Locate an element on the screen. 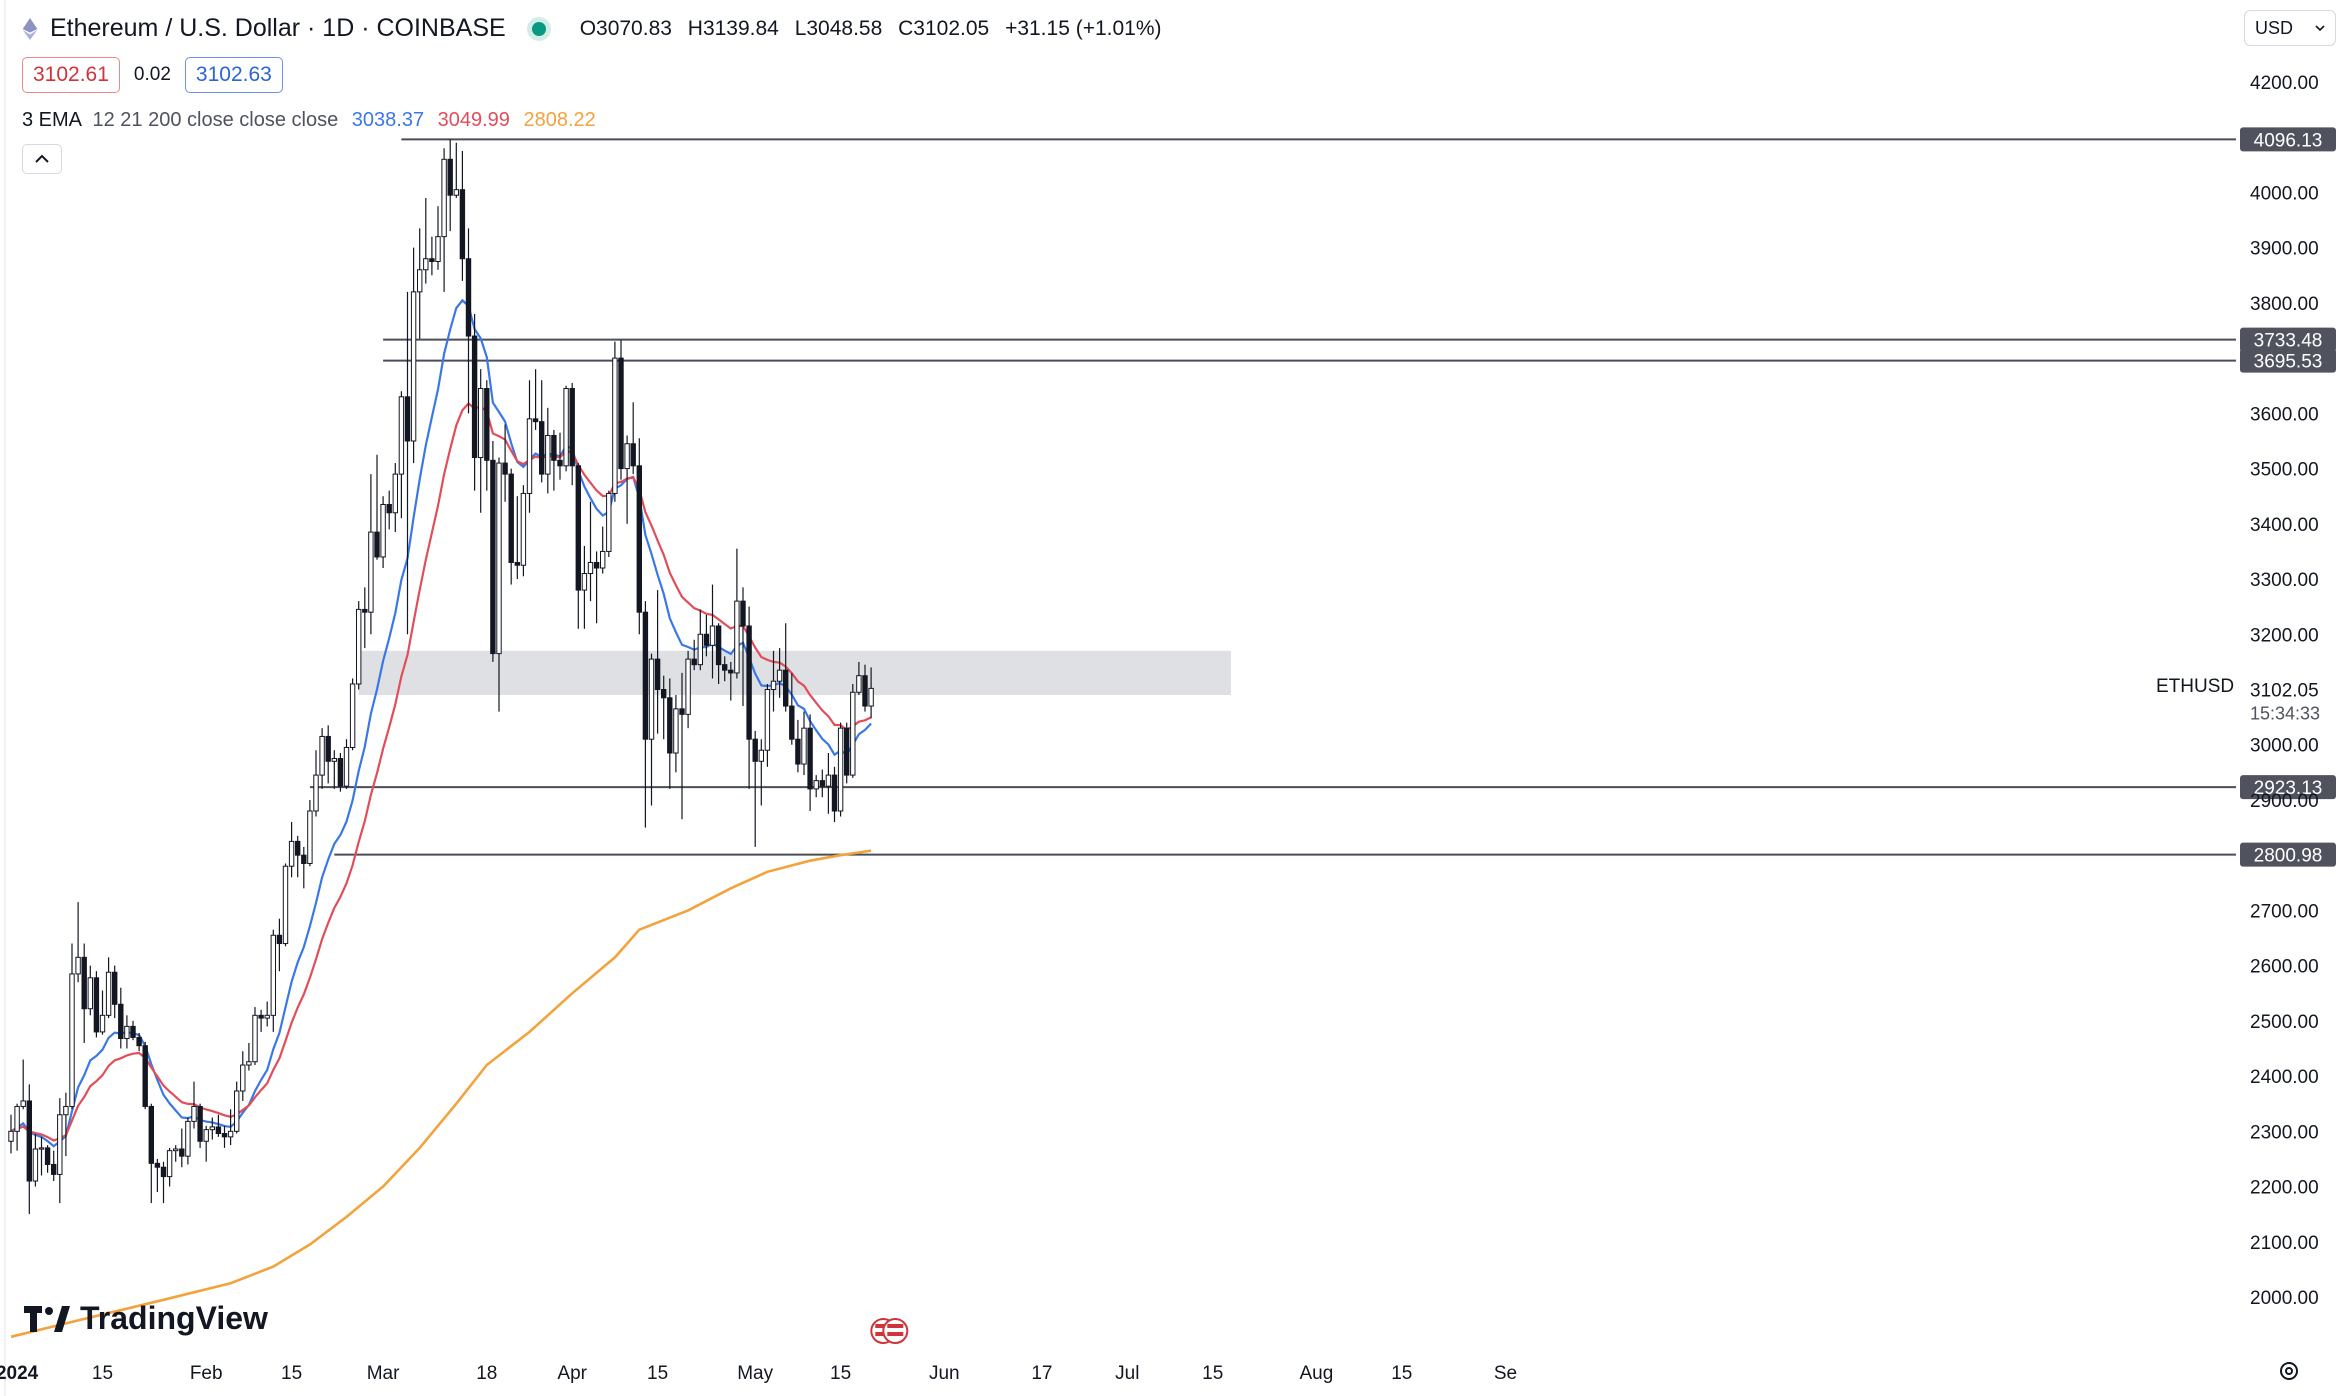 This screenshot has height=1396, width=2344. tradingview-logo: TradingView is located at coordinates (146, 1318).